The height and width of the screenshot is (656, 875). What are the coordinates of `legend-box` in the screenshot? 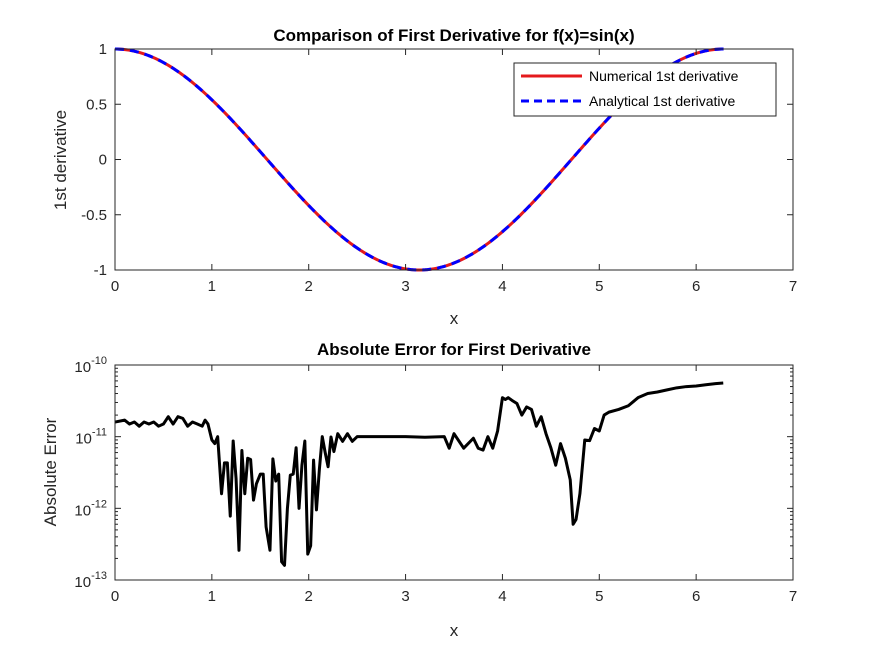 It's located at (645, 89).